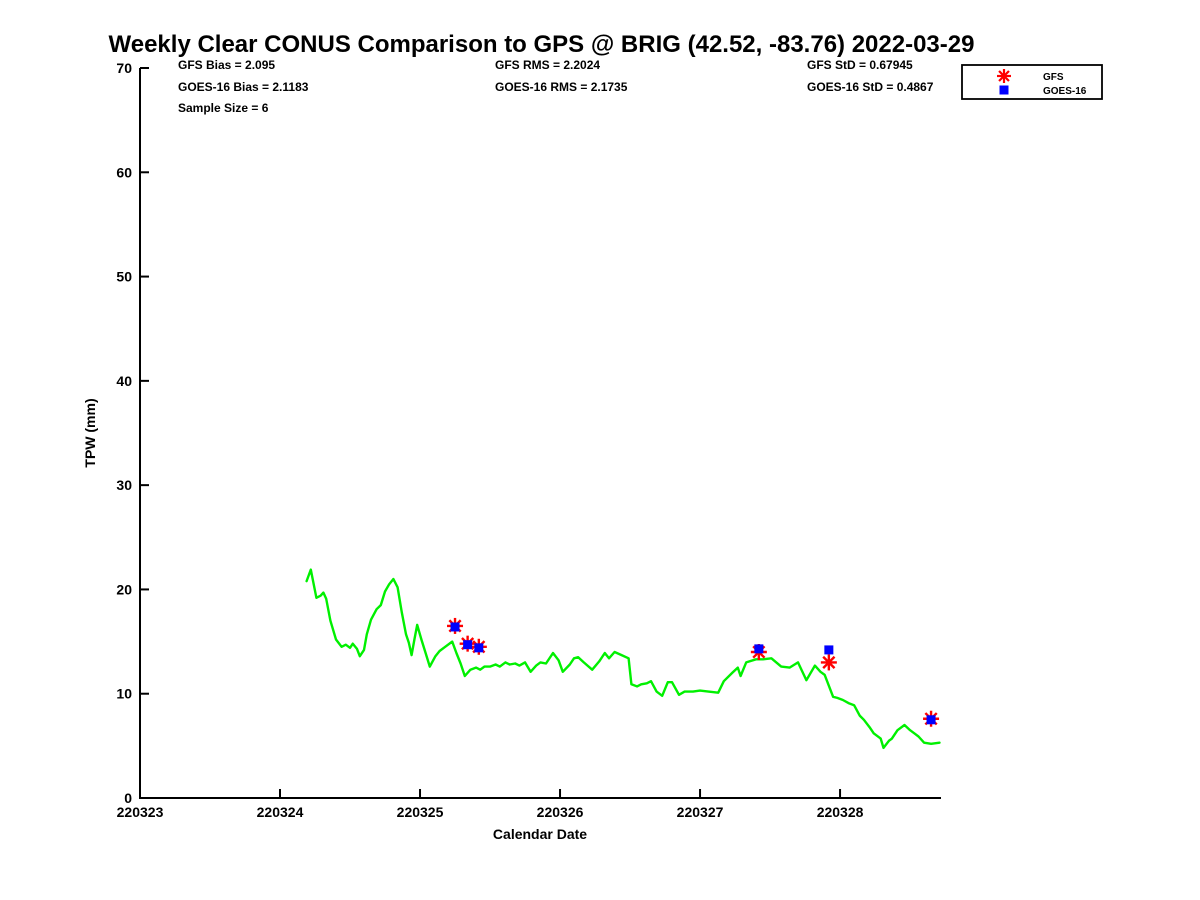 The height and width of the screenshot is (900, 1200). I want to click on legend-goes16-square-icon, so click(1004, 90).